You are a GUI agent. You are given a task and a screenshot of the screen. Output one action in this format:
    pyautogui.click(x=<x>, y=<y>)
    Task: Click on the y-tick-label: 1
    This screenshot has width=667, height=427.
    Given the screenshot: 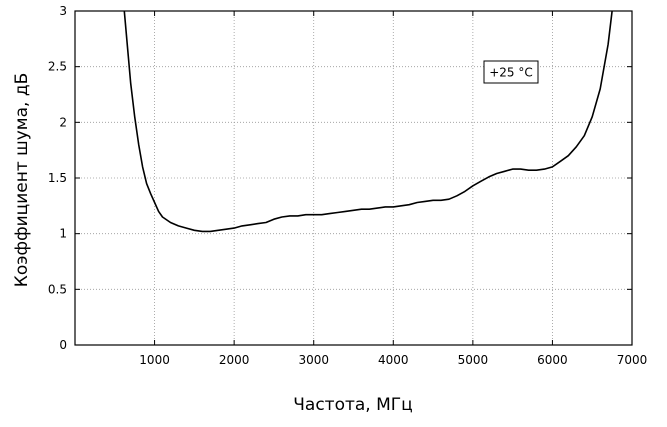 What is the action you would take?
    pyautogui.click(x=63, y=234)
    